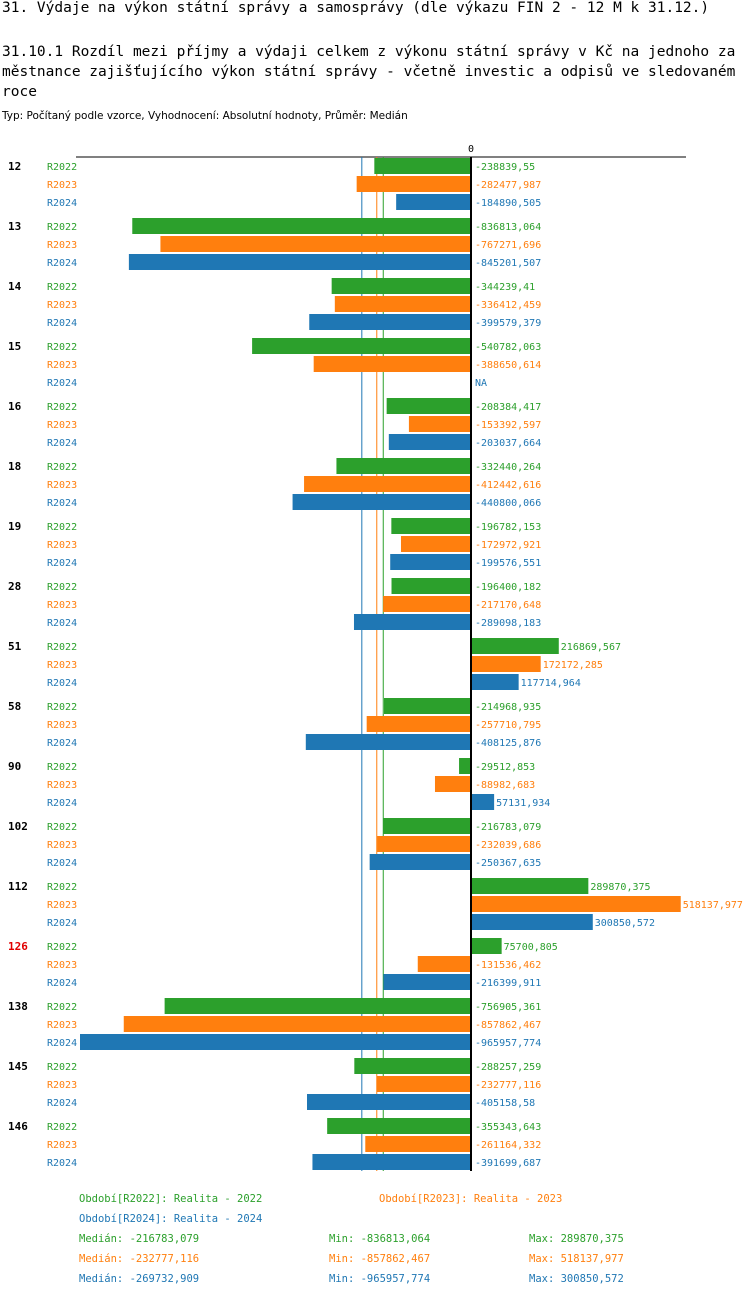  What do you see at coordinates (508, 407) in the screenshot?
I see `value-label: -208384,417` at bounding box center [508, 407].